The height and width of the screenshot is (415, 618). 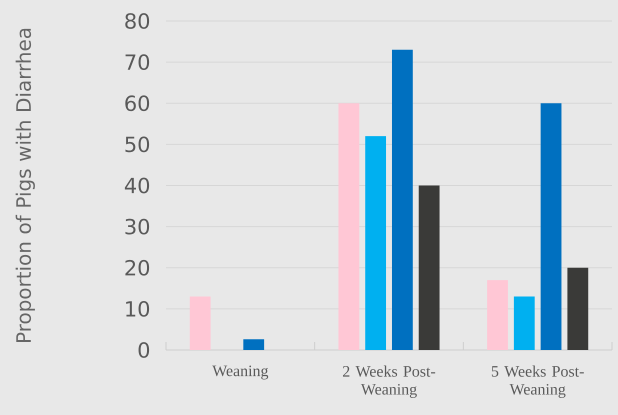 I want to click on y-tick-label: 70, so click(x=138, y=62).